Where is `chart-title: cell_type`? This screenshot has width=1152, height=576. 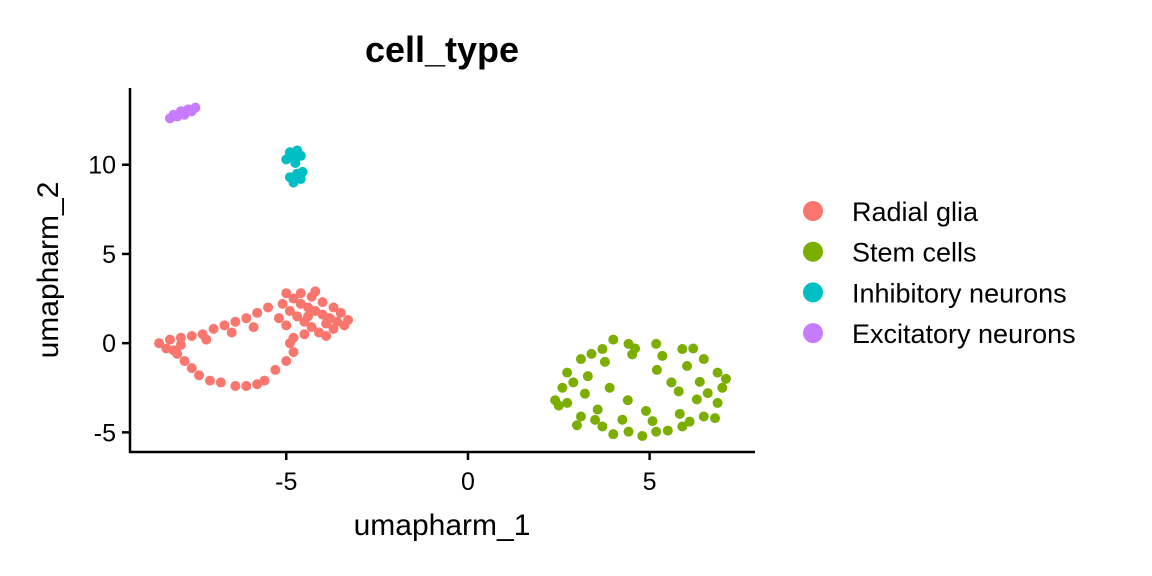 chart-title: cell_type is located at coordinates (442, 49).